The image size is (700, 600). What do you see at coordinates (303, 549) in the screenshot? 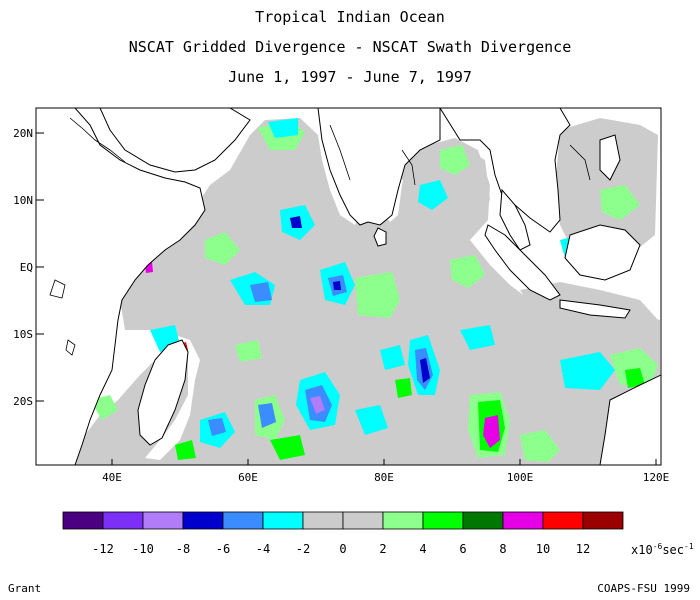
I see `legend-value: -2` at bounding box center [303, 549].